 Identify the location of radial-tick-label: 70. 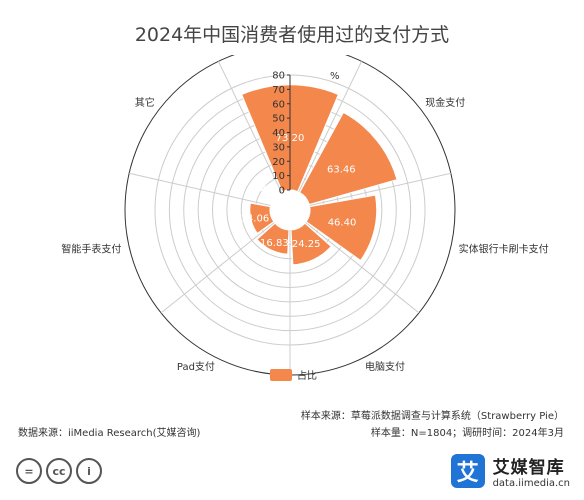
(278, 90).